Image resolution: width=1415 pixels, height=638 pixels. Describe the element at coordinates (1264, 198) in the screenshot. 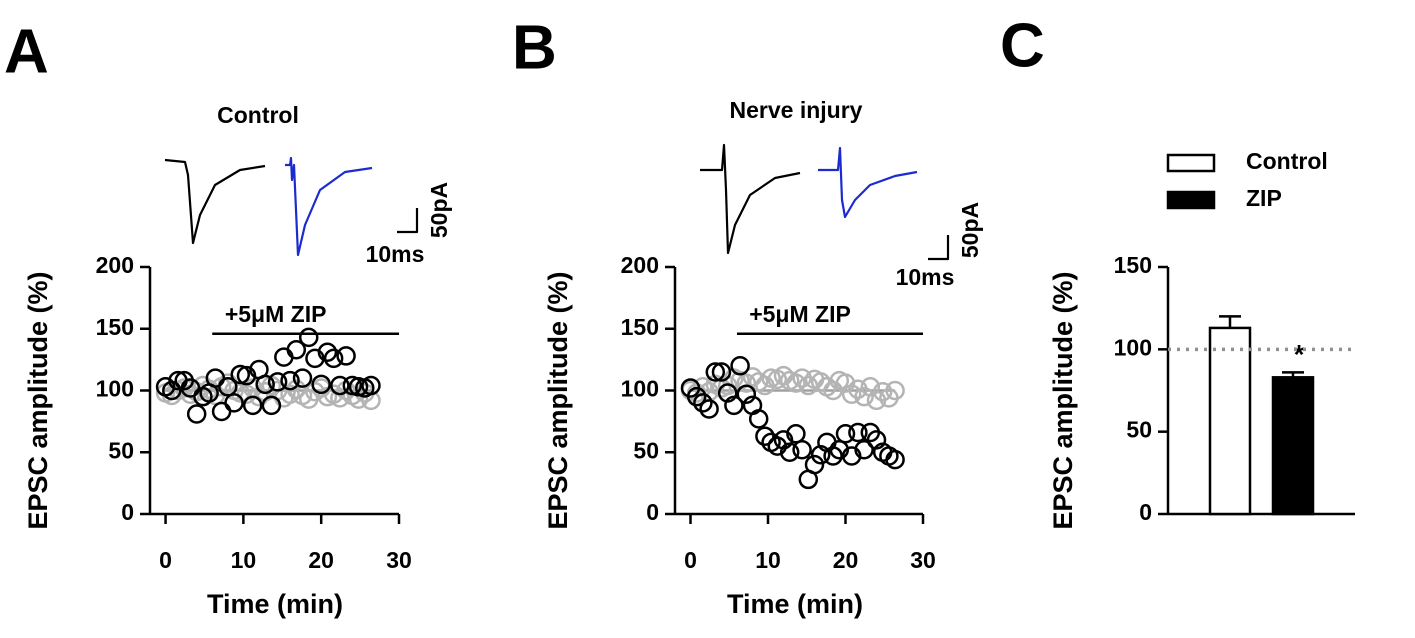

I see `legend-label: ZIP` at that location.